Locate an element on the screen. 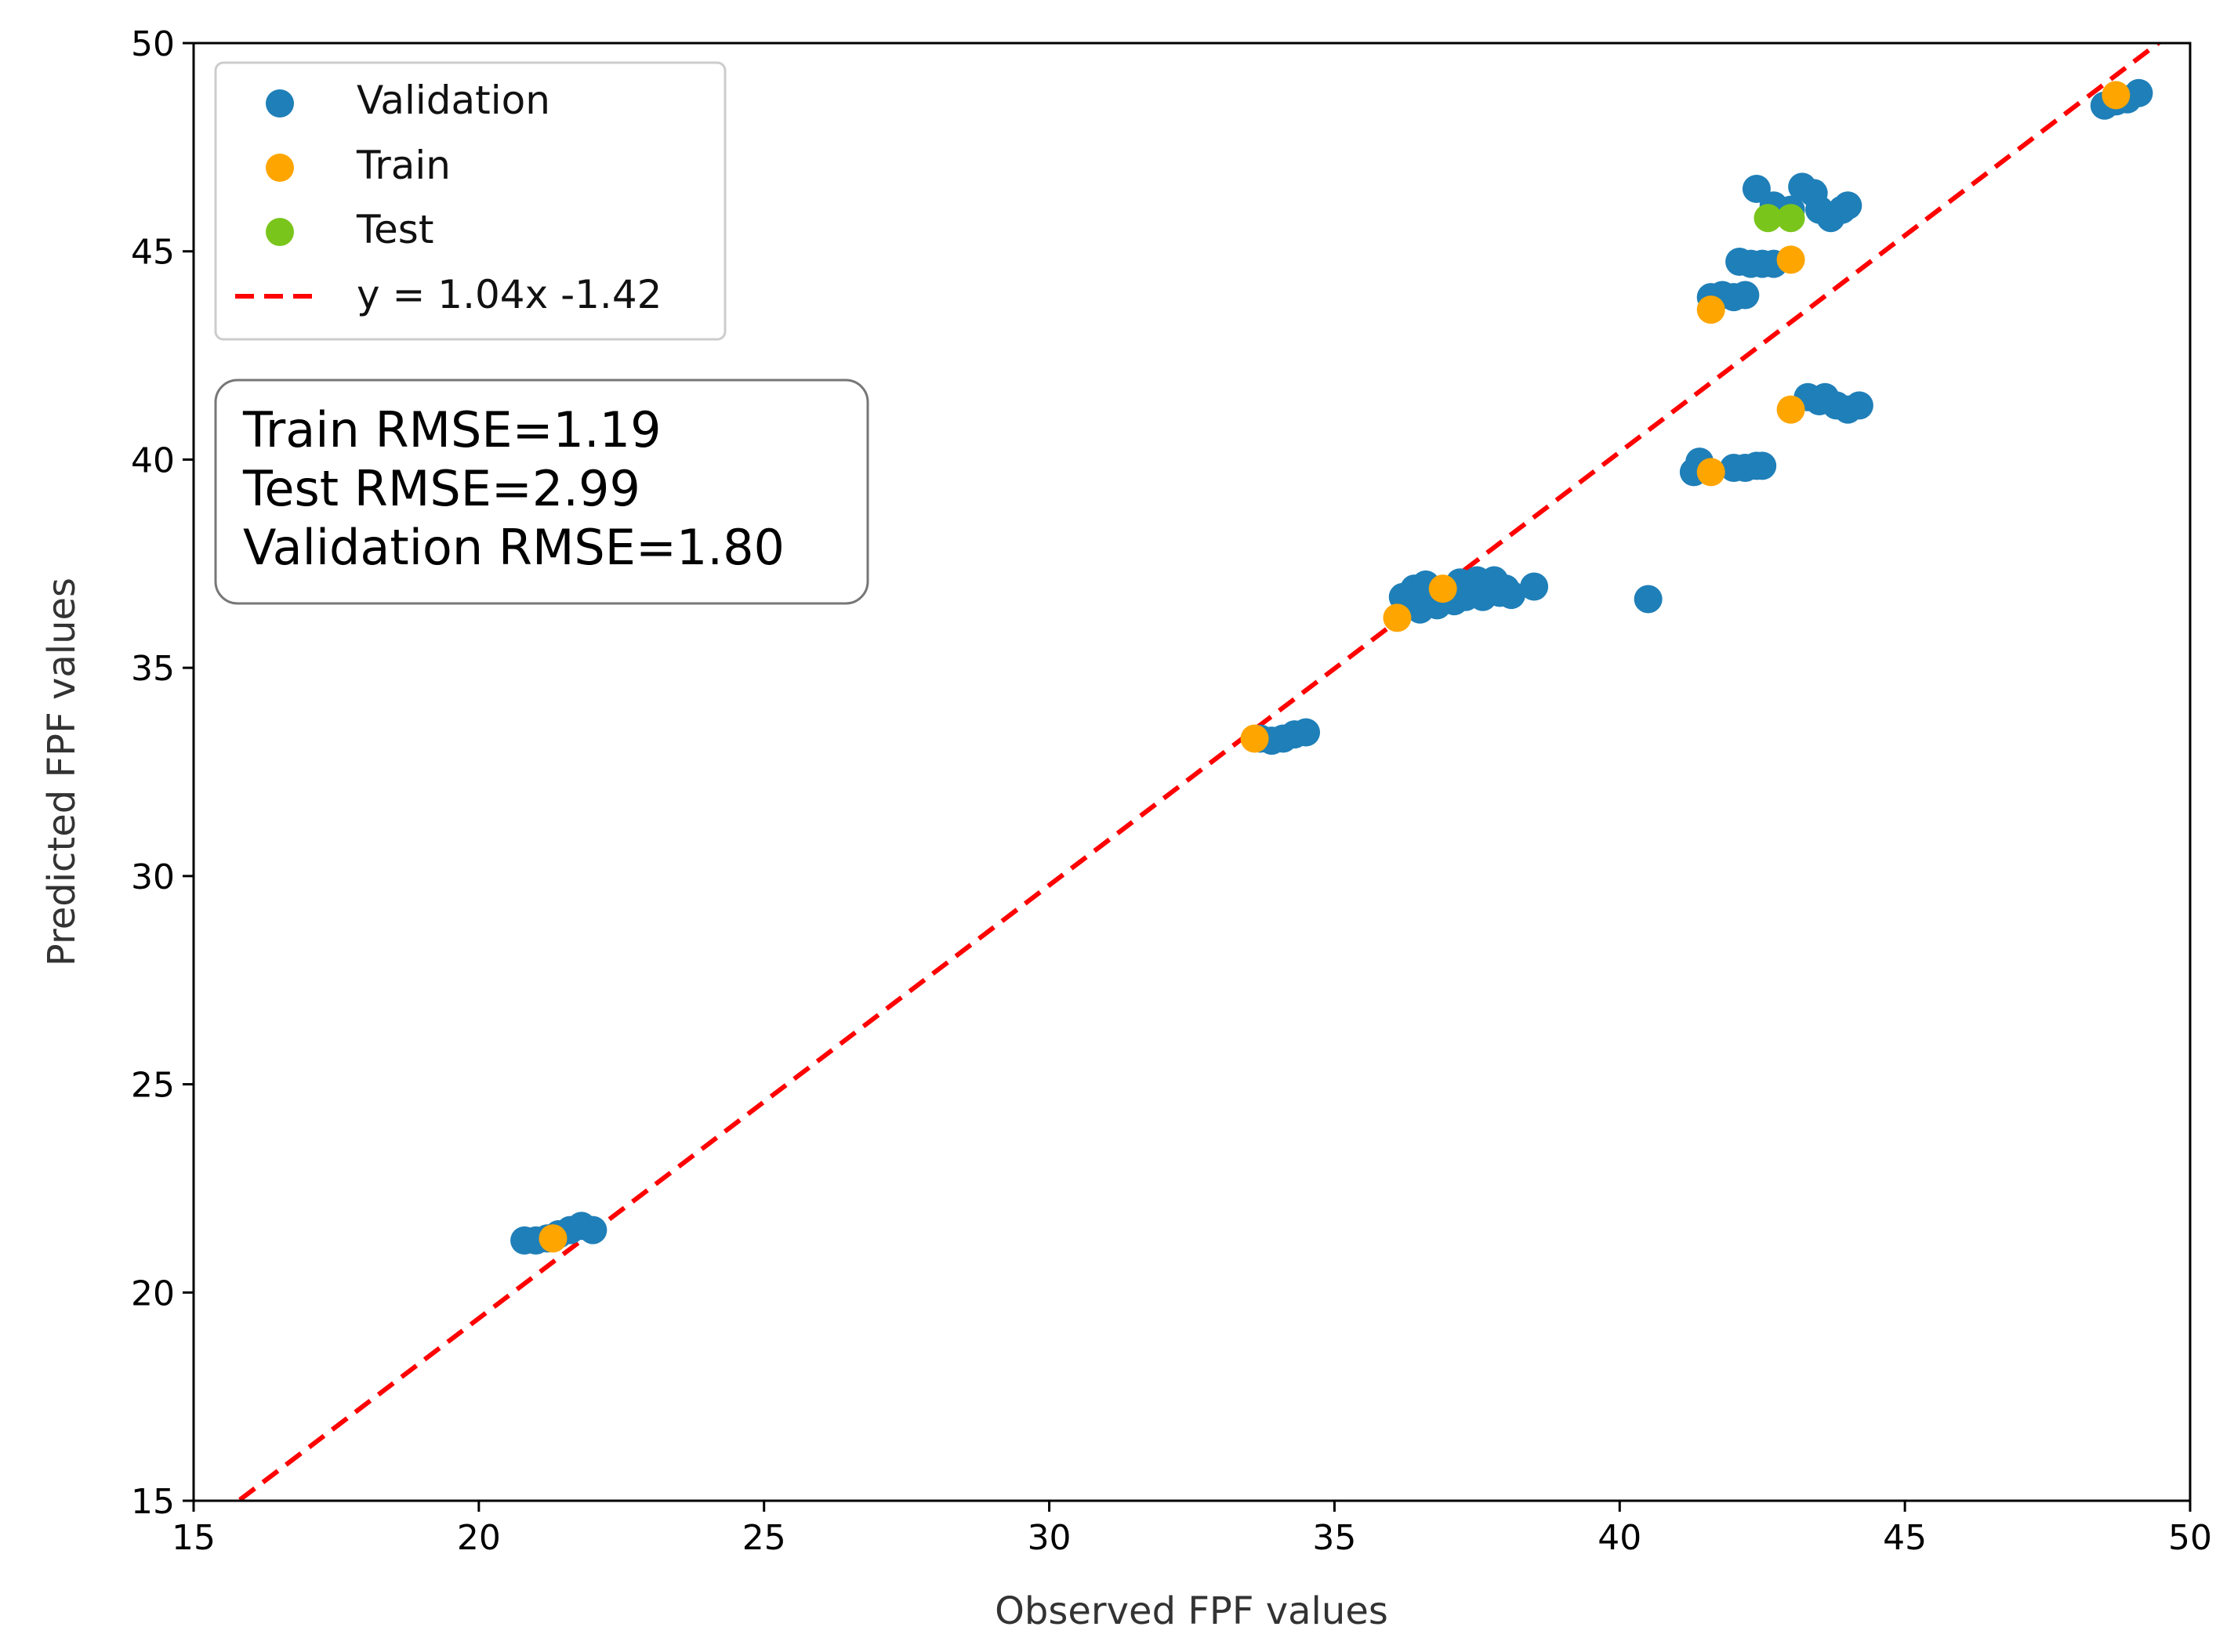  legend-box is located at coordinates (471, 201).